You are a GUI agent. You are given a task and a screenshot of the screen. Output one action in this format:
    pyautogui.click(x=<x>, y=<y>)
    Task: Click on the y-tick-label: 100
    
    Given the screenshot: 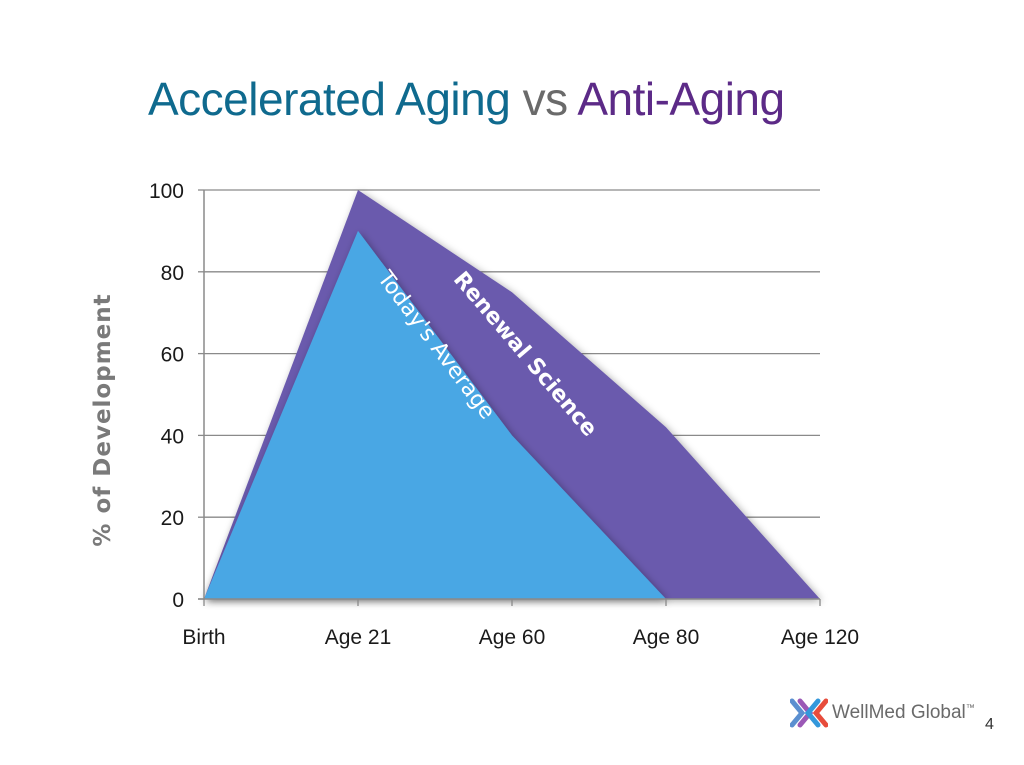 What is the action you would take?
    pyautogui.click(x=166, y=191)
    